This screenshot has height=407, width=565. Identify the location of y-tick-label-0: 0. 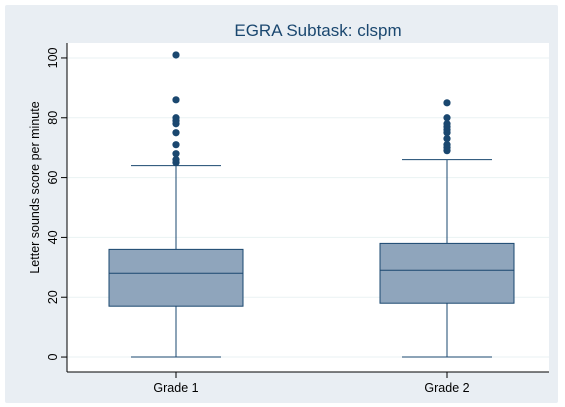
(53, 357).